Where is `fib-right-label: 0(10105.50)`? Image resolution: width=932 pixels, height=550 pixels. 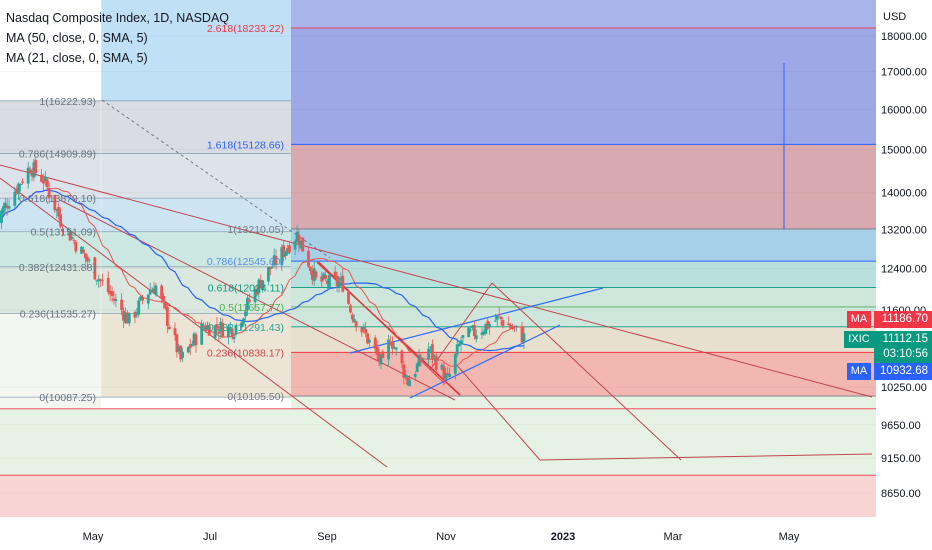
fib-right-label: 0(10105.50) is located at coordinates (255, 397).